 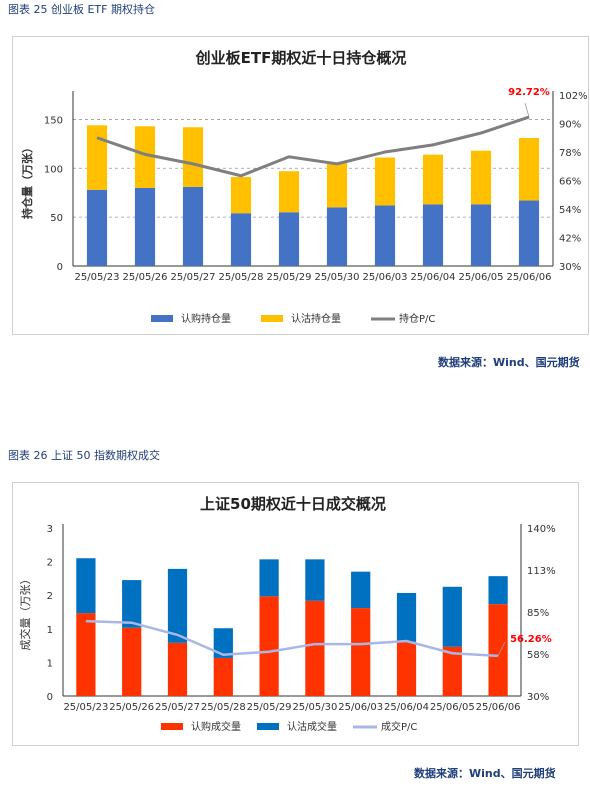 What do you see at coordinates (417, 318) in the screenshot?
I see `legend-label: 持仓P/C` at bounding box center [417, 318].